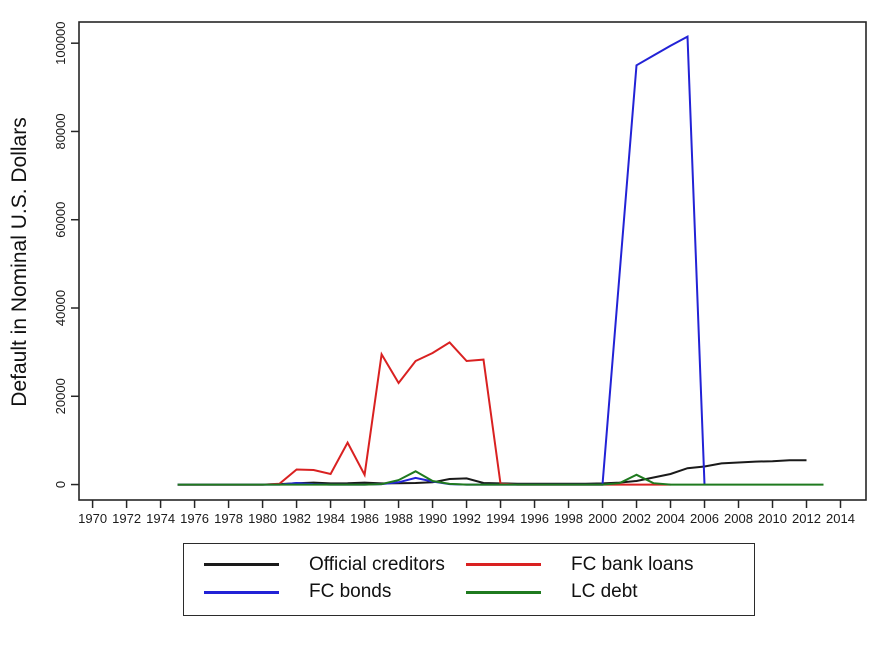 Image resolution: width=890 pixels, height=647 pixels. Describe the element at coordinates (160, 518) in the screenshot. I see `x-tick-label: 1974` at that location.